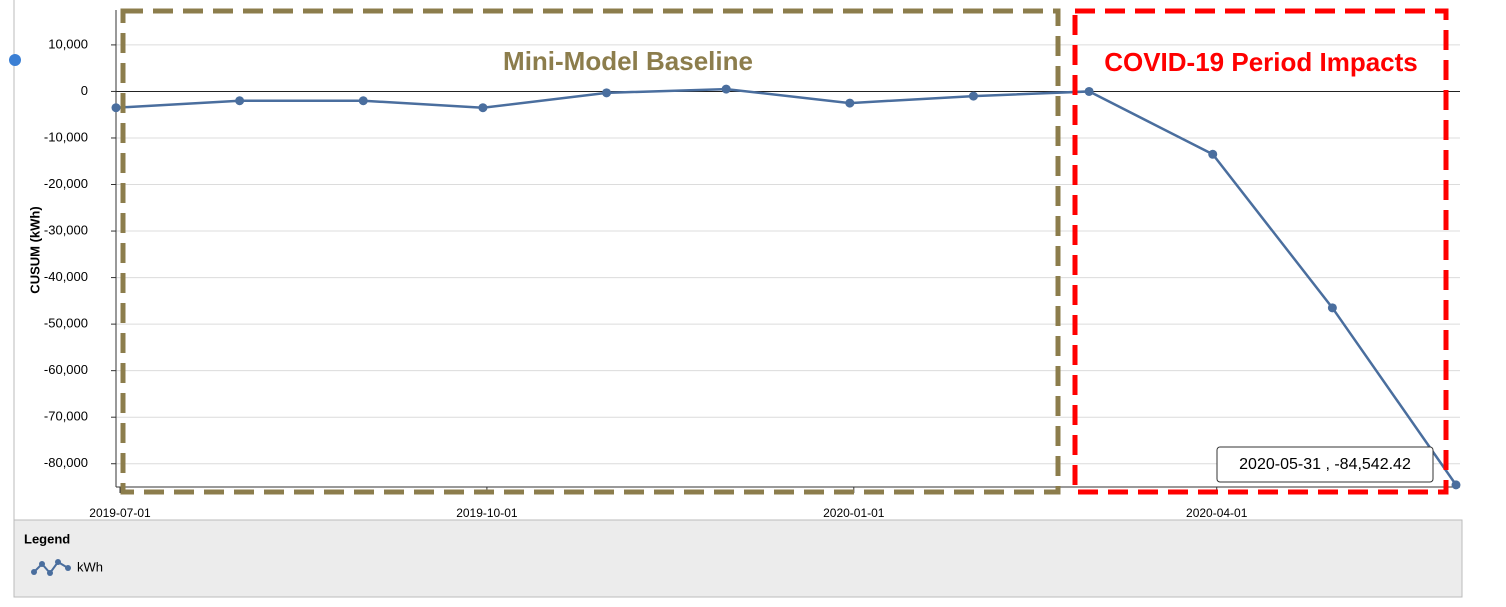 The width and height of the screenshot is (1506, 607). I want to click on y-tick-label: -80,000, so click(66, 462).